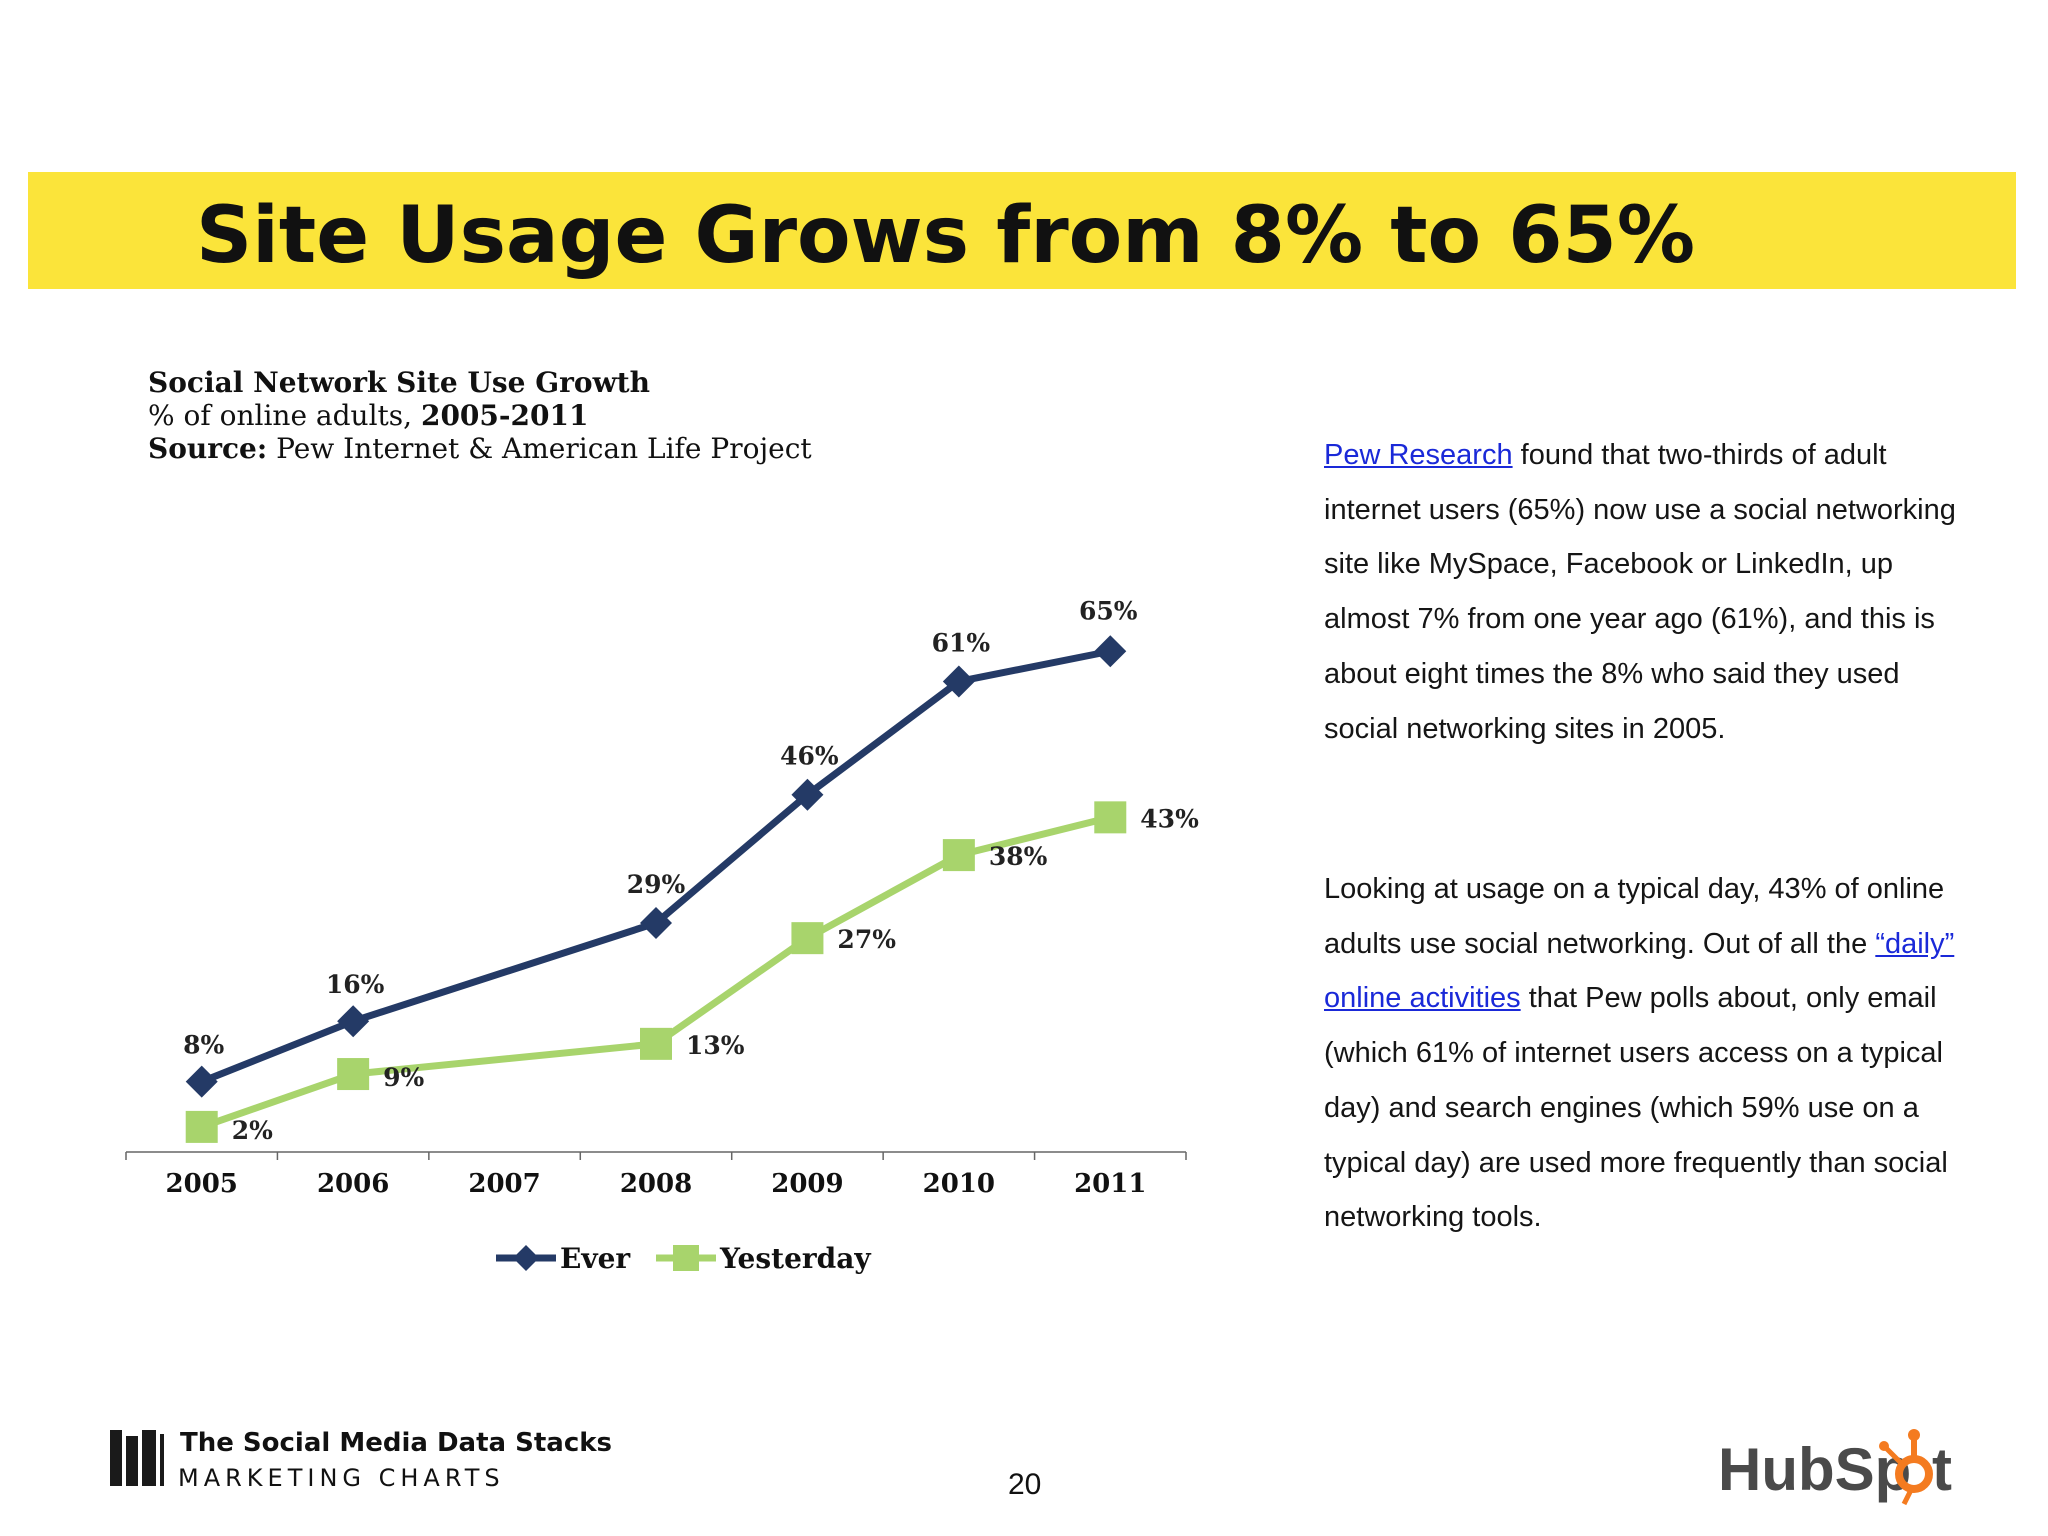  I want to click on x-tick-label: 2009, so click(807, 1184).